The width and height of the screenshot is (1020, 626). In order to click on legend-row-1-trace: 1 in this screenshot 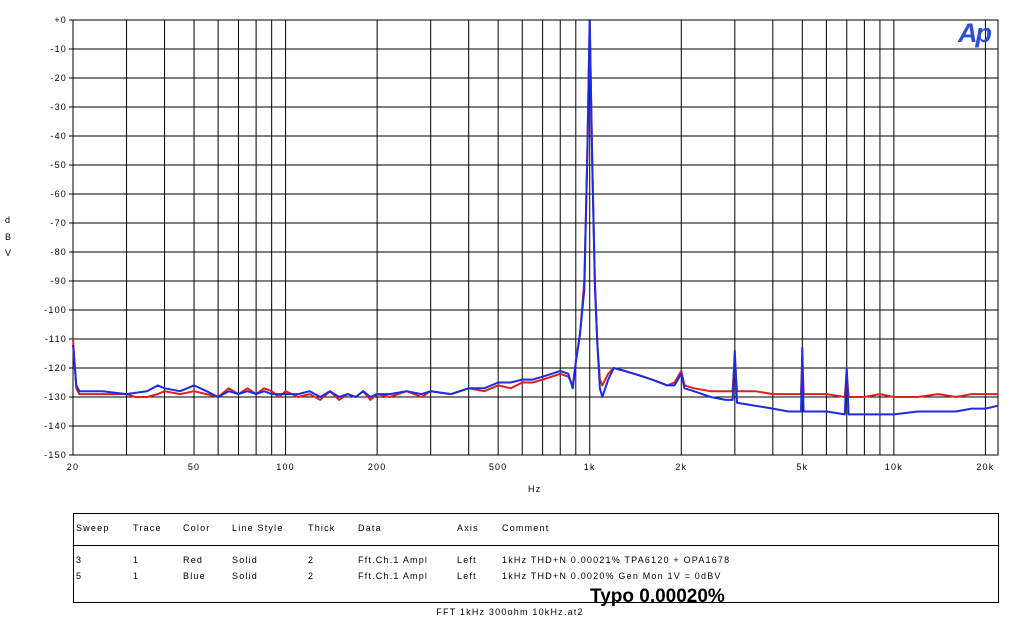, I will do `click(136, 560)`.